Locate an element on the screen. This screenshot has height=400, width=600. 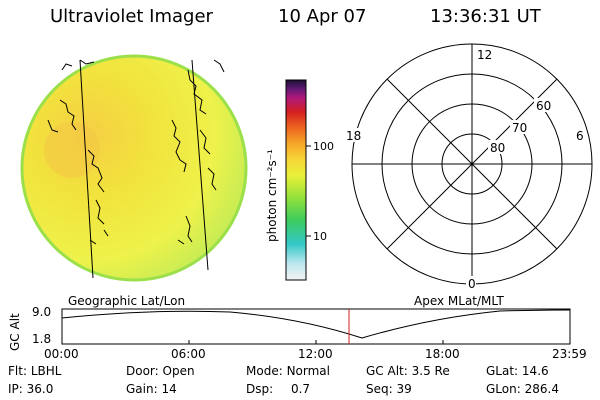
altitude-xticks is located at coordinates (316, 342).